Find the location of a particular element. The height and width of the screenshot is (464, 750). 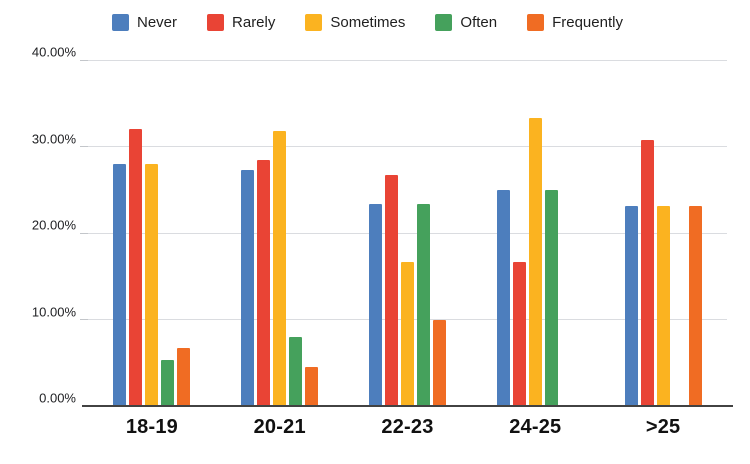

legend-item-rarely: Rarely is located at coordinates (241, 22).